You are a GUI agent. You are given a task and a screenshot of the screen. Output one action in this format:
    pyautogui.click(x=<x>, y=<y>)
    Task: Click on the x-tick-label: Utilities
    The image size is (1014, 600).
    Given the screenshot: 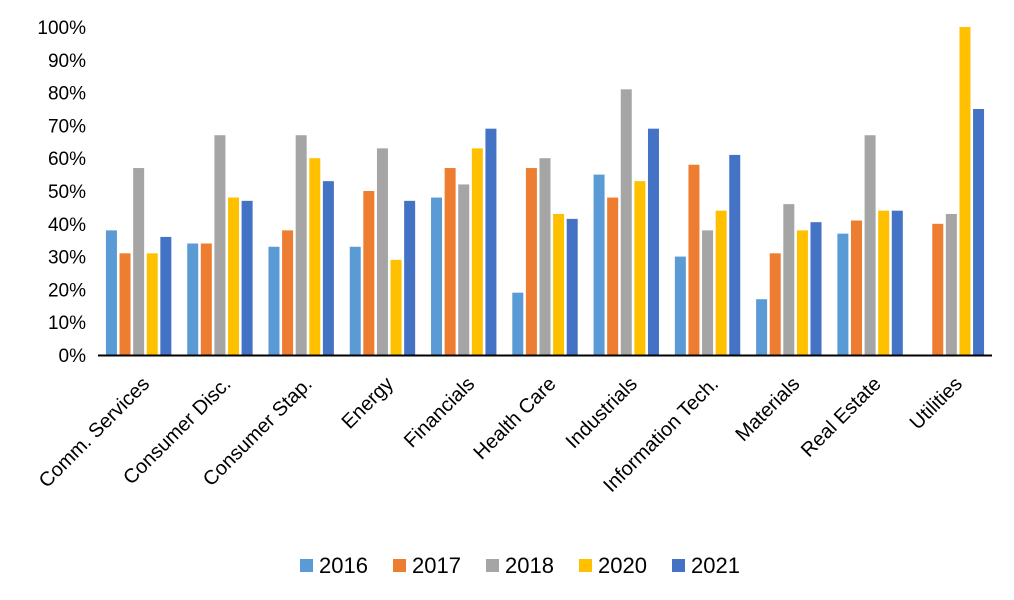 What is the action you would take?
    pyautogui.click(x=936, y=403)
    